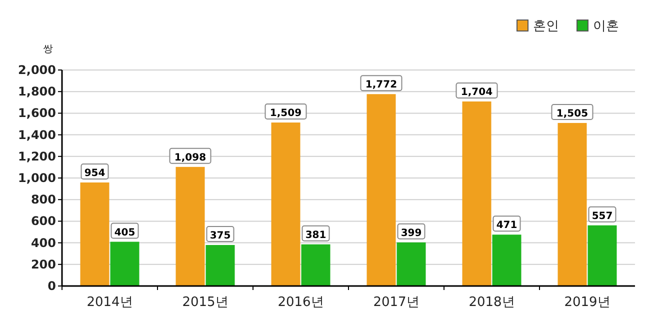  Describe the element at coordinates (396, 302) in the screenshot. I see `x-tick-label: 2017년` at that location.